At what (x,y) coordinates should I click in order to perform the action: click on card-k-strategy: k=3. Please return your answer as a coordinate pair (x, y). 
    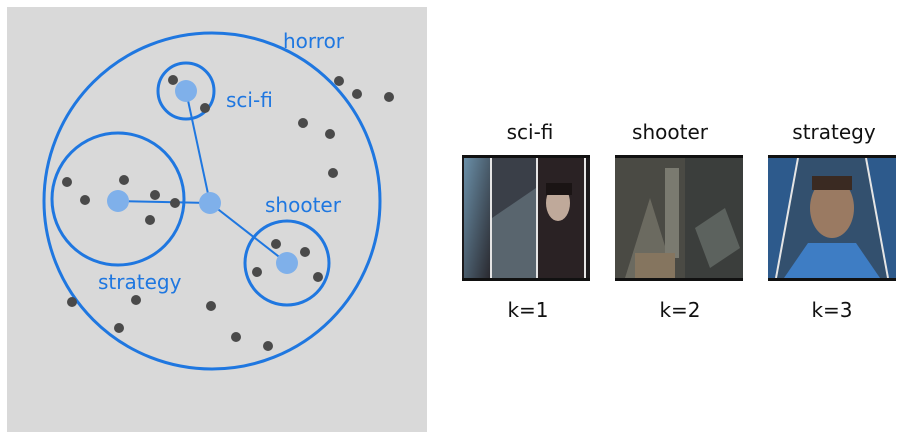
    Looking at the image, I should click on (832, 310).